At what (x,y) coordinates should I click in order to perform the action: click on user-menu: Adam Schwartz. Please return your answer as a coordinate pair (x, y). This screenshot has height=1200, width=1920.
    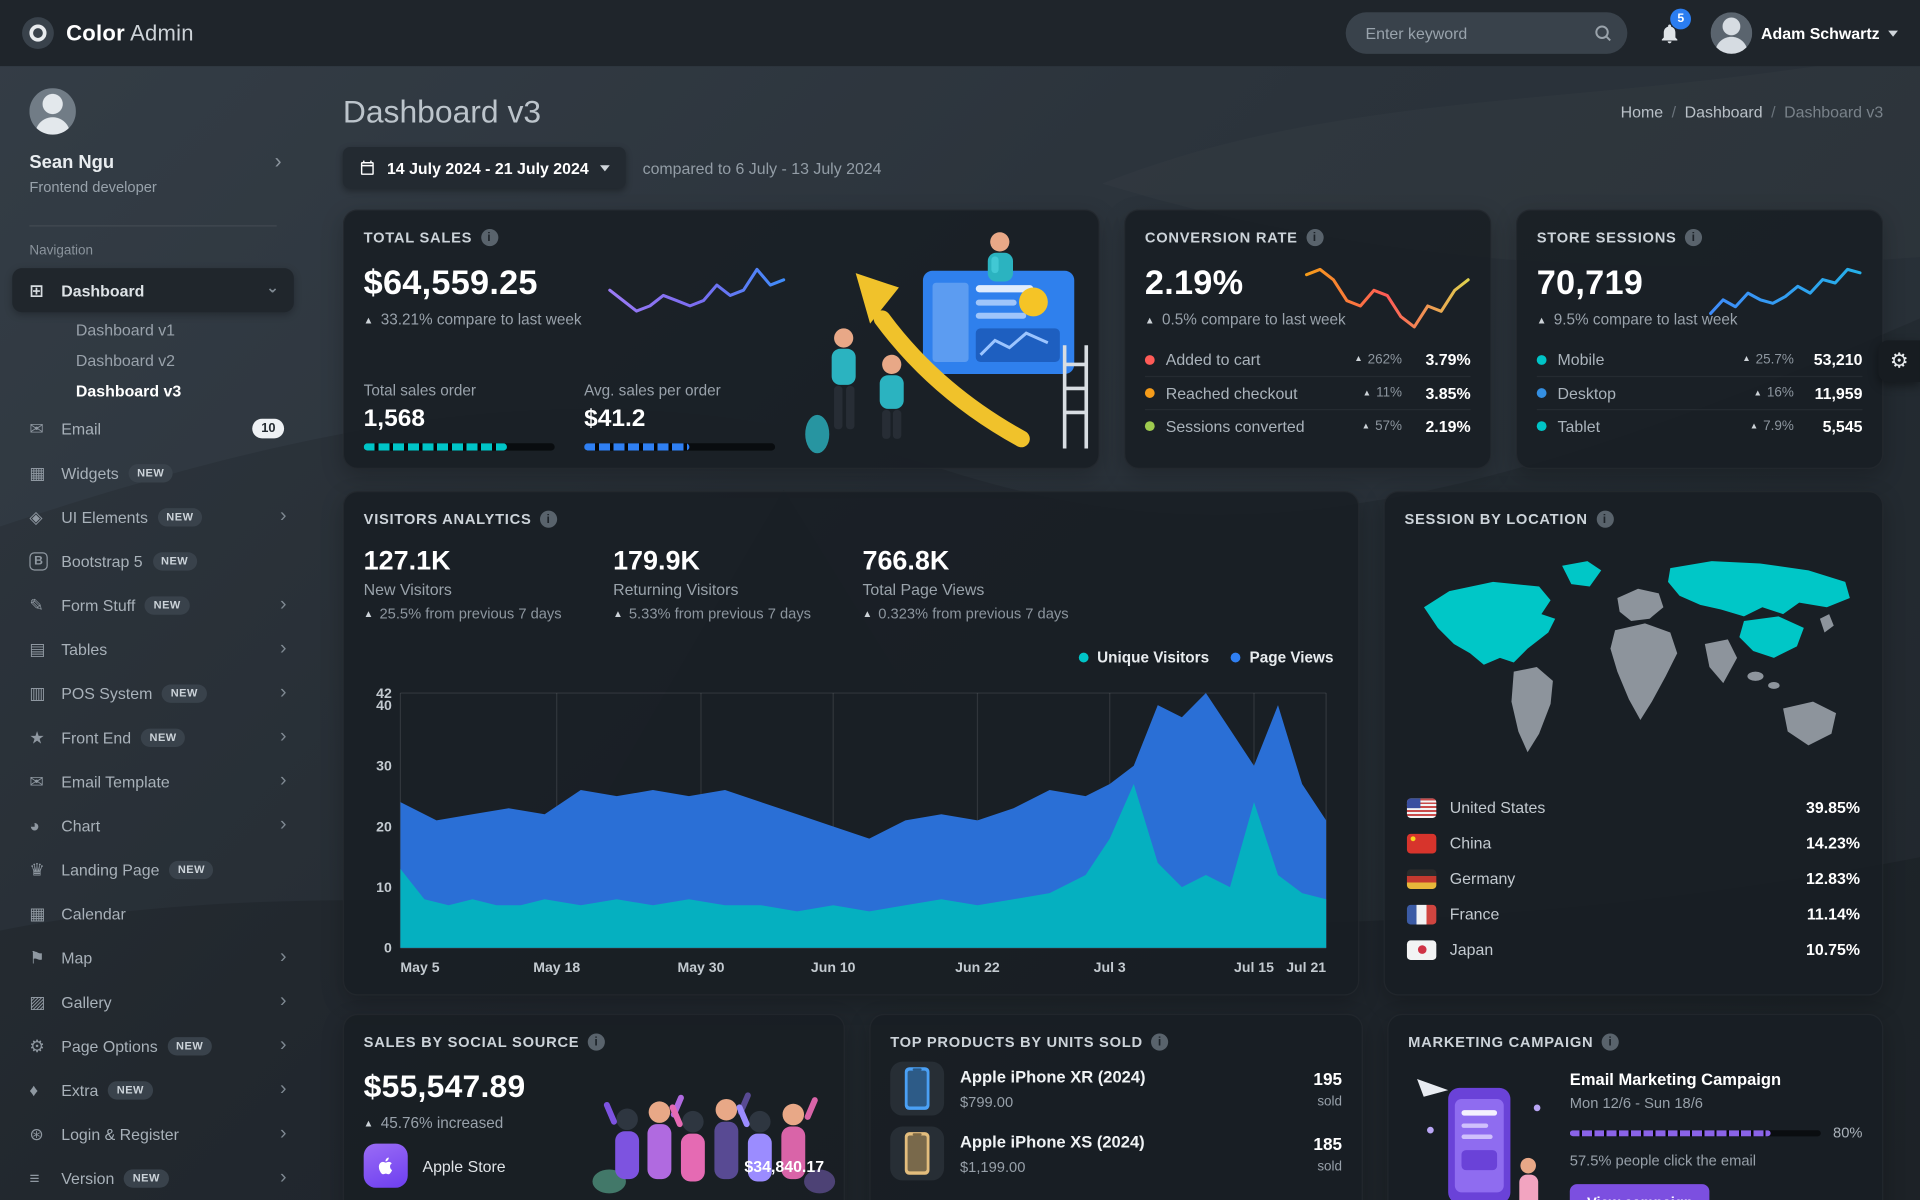
    Looking at the image, I should click on (1804, 33).